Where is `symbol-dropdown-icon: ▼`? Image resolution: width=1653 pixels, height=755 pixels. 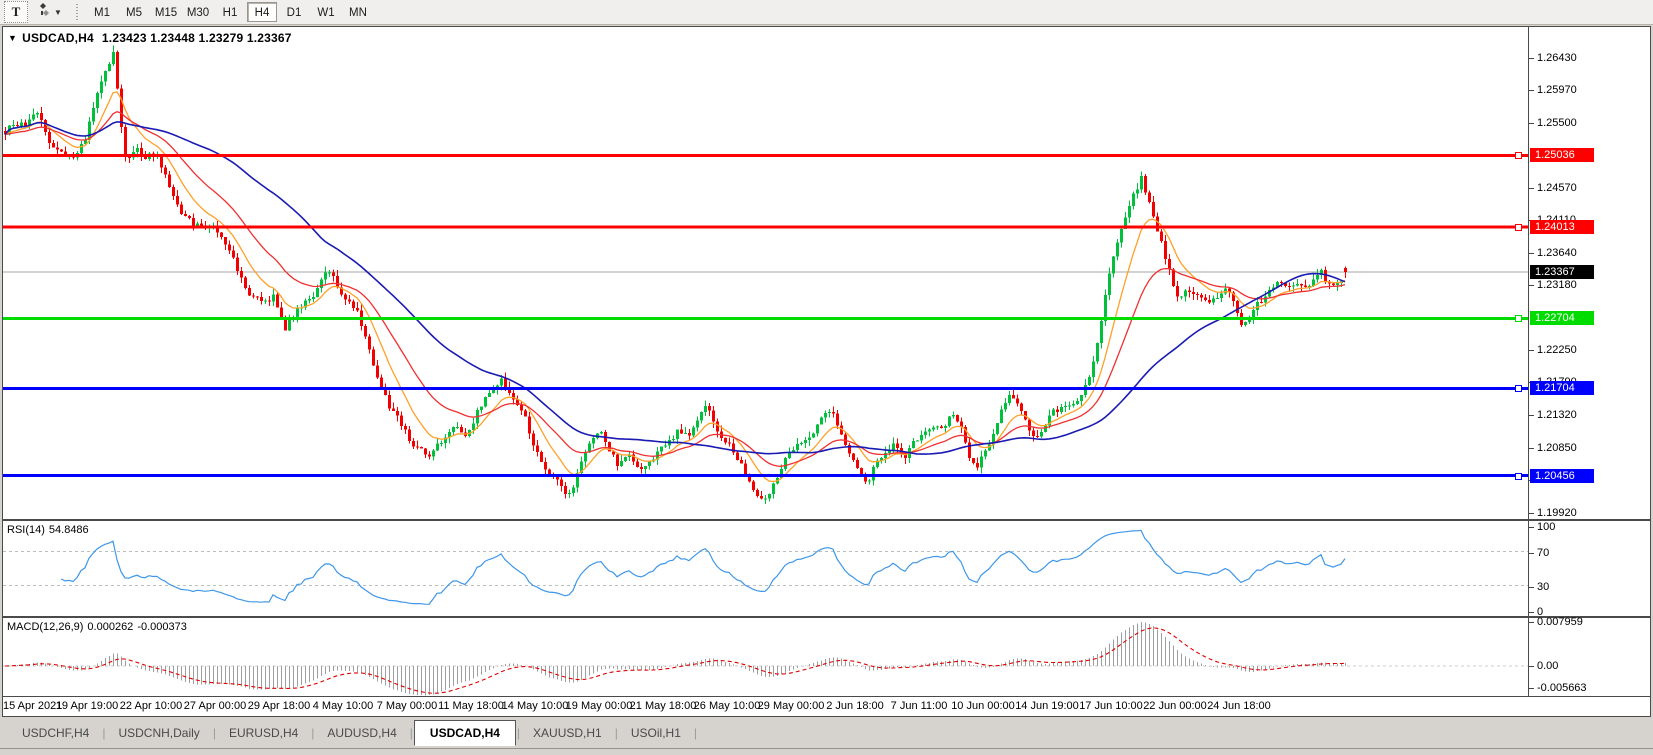
symbol-dropdown-icon: ▼ is located at coordinates (13, 38).